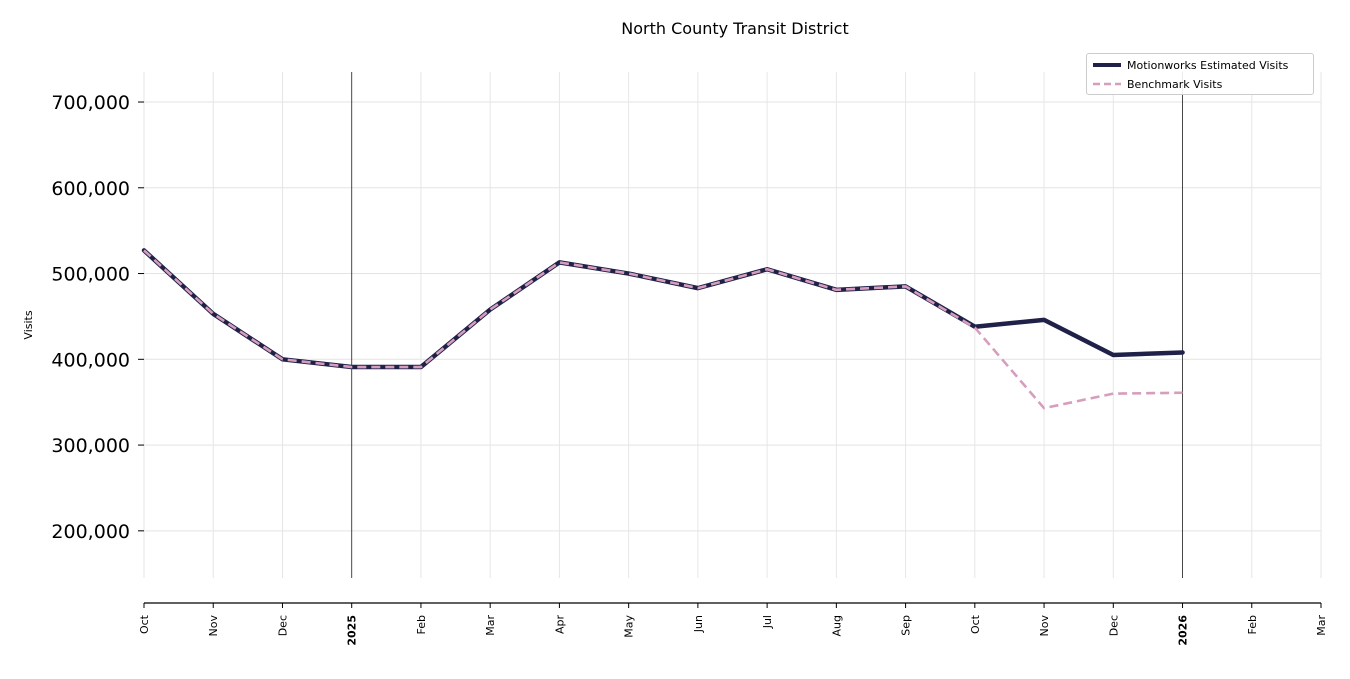 This screenshot has width=1350, height=679. What do you see at coordinates (1207, 65) in the screenshot?
I see `legend-label-estimated: Motionworks Estimated Visits` at bounding box center [1207, 65].